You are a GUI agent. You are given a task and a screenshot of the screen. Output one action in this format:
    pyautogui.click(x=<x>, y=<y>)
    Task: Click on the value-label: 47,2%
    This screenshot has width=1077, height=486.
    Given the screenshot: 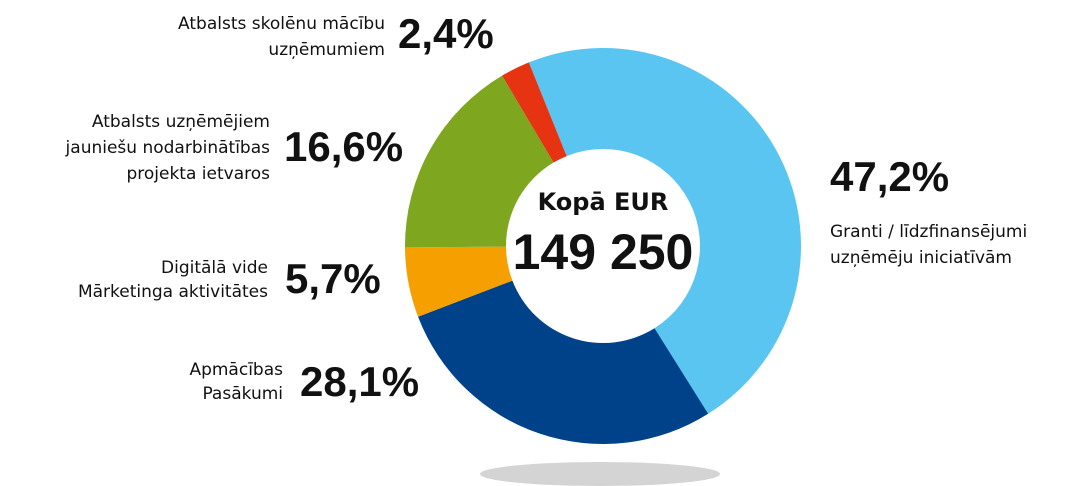 What is the action you would take?
    pyautogui.click(x=889, y=176)
    